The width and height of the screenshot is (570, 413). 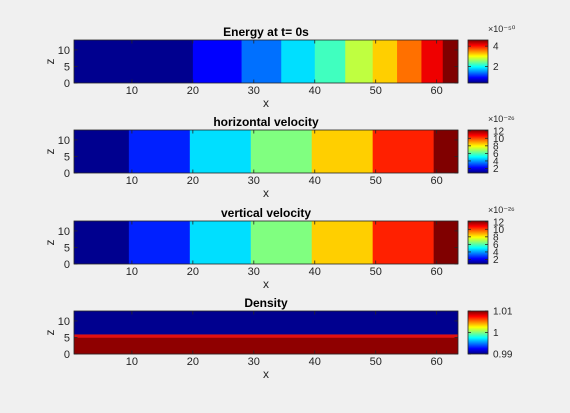 What do you see at coordinates (266, 213) in the screenshot?
I see `chart-title: vertical velocity` at bounding box center [266, 213].